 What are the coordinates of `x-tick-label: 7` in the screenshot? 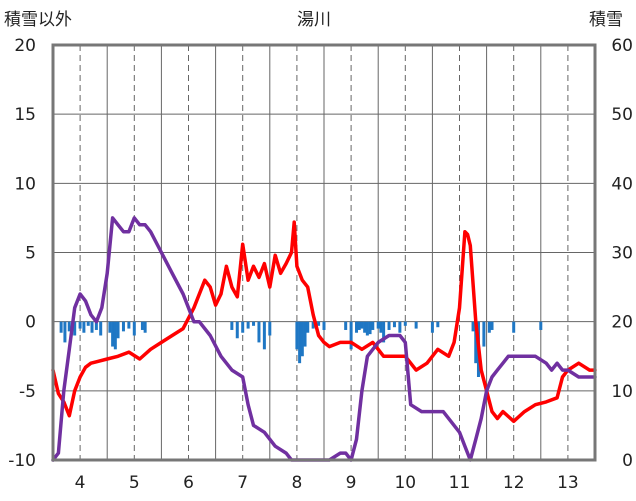 It's located at (242, 483).